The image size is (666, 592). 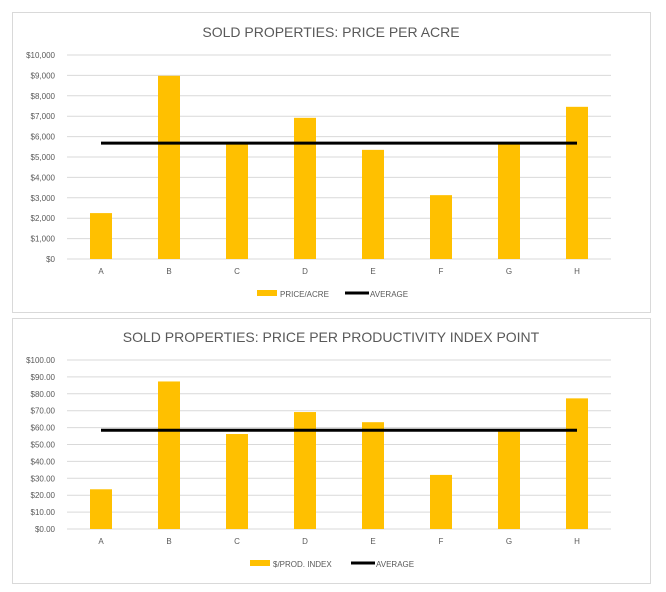 What do you see at coordinates (43, 512) in the screenshot?
I see `y-tick-label: $10.00` at bounding box center [43, 512].